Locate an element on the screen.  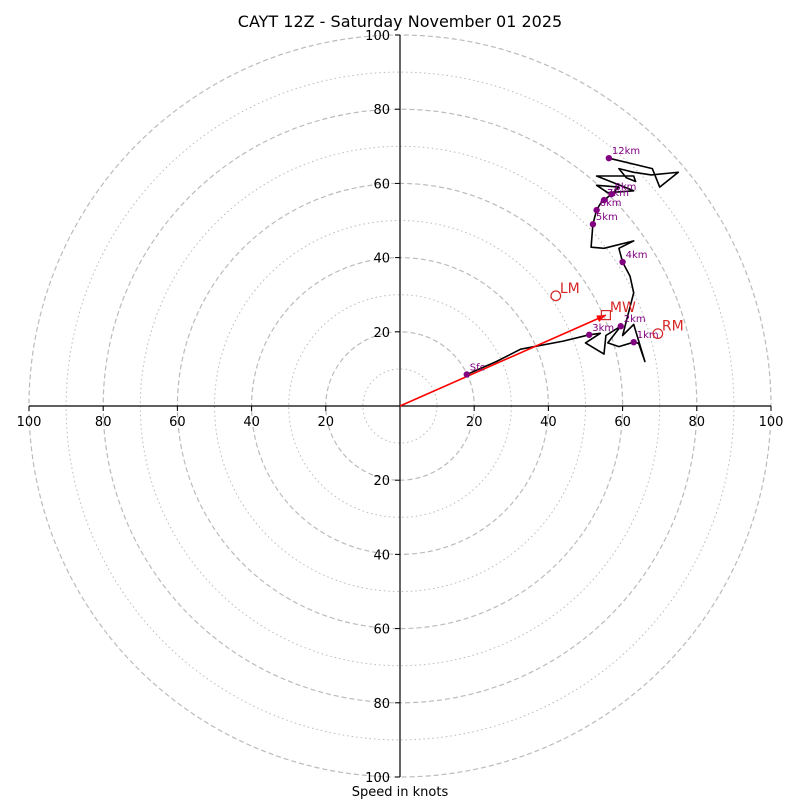
height-marker-label: 2km is located at coordinates (635, 319).